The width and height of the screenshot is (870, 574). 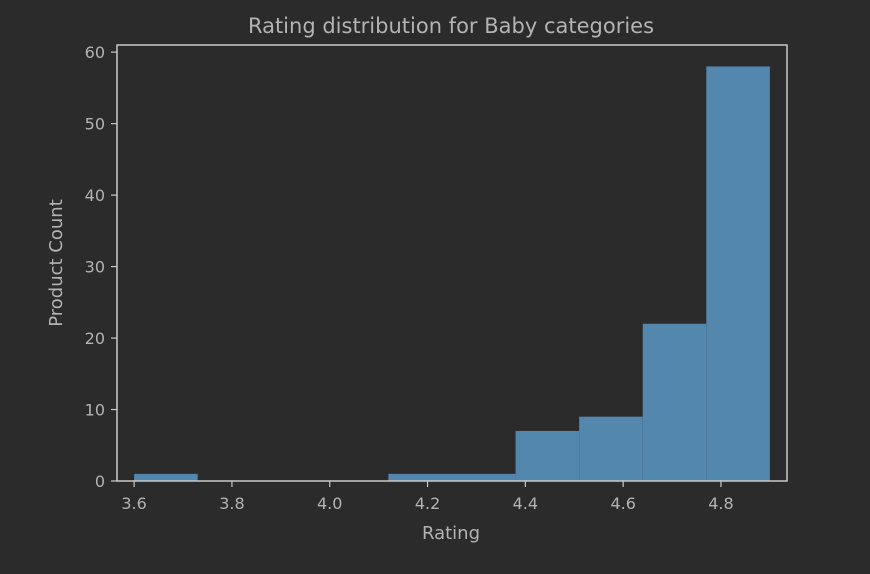 I want to click on x-tick-label: 4.2, so click(x=427, y=503).